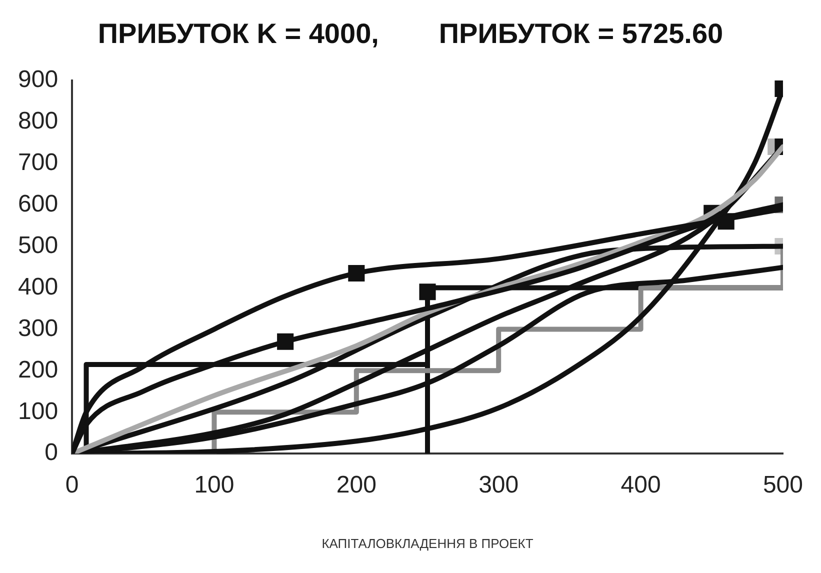  Describe the element at coordinates (38, 411) in the screenshot. I see `y-tick-label: 100` at that location.